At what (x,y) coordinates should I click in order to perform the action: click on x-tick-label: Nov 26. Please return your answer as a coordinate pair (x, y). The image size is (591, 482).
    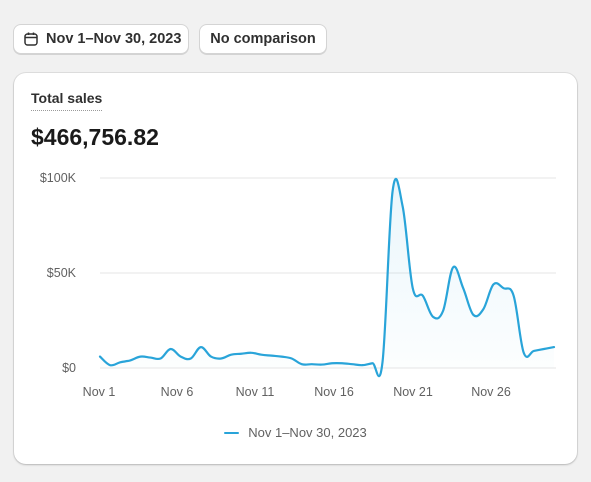
    Looking at the image, I should click on (491, 392).